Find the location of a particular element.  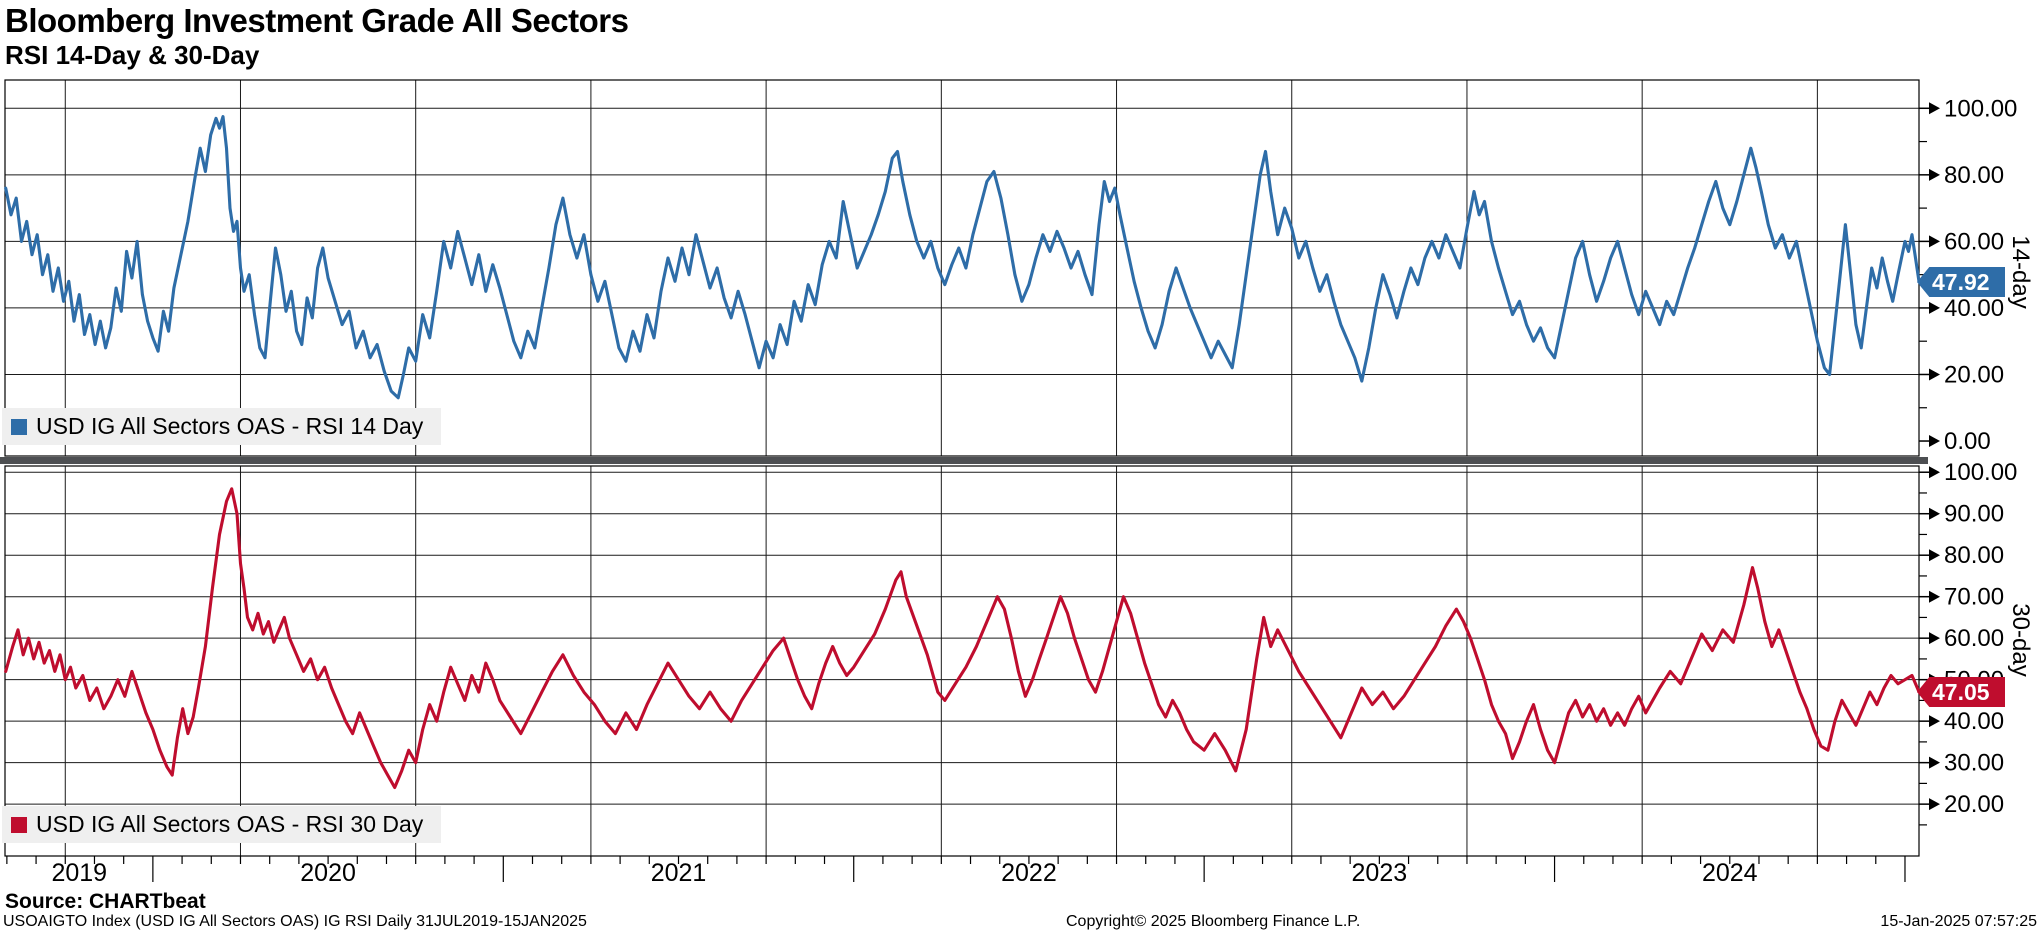

legend-label: USD IG All Sectors OAS - RSI 14 Day is located at coordinates (230, 426).